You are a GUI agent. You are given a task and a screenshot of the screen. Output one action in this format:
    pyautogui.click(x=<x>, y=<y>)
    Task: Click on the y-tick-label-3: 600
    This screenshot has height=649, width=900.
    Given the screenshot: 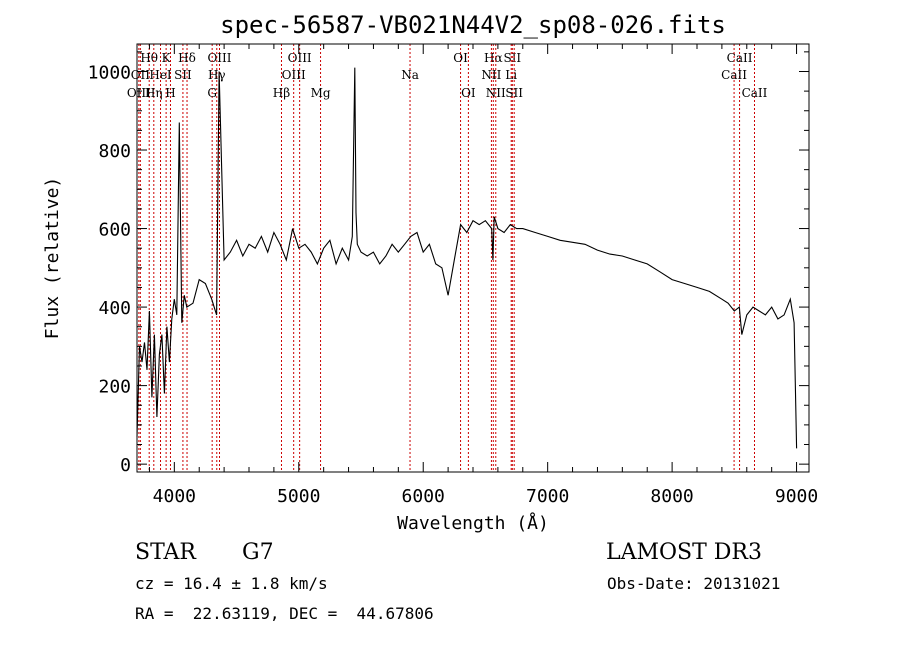 What is the action you would take?
    pyautogui.click(x=114, y=230)
    